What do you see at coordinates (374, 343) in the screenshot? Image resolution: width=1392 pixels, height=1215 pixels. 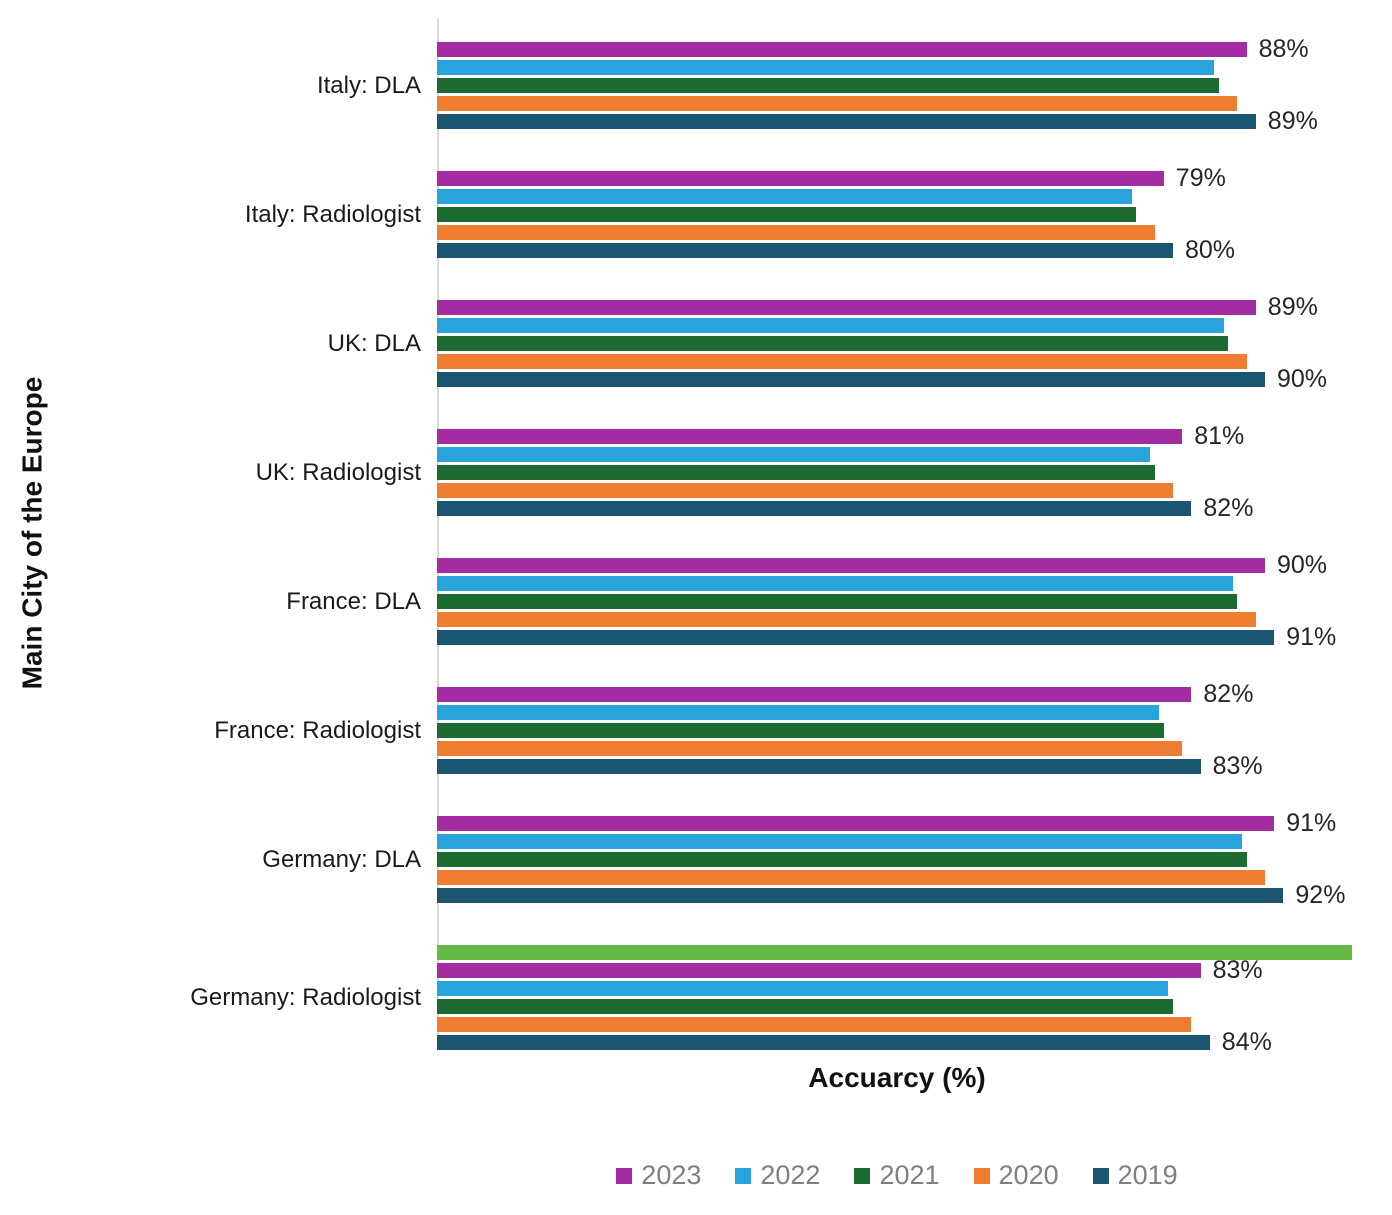 I see `category-label: UK: DLA` at bounding box center [374, 343].